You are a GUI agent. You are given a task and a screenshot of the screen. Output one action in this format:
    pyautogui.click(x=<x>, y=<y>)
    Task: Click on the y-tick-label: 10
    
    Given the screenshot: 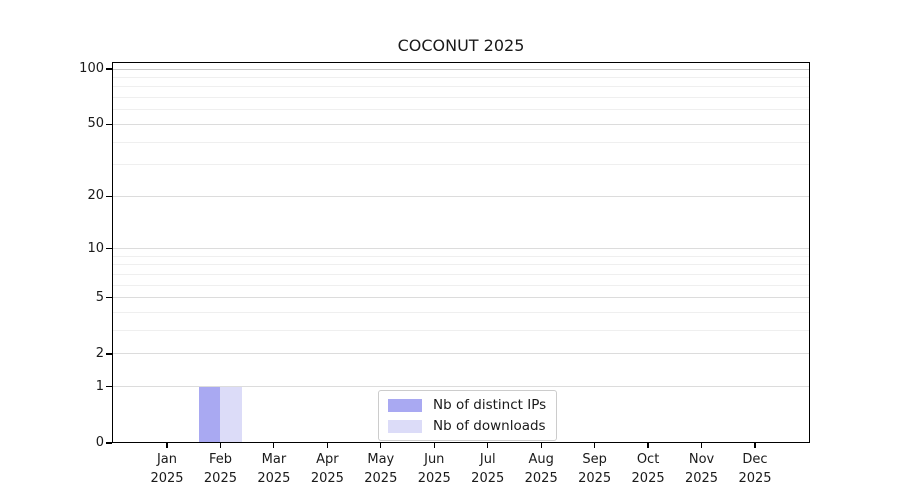 What is the action you would take?
    pyautogui.click(x=95, y=248)
    